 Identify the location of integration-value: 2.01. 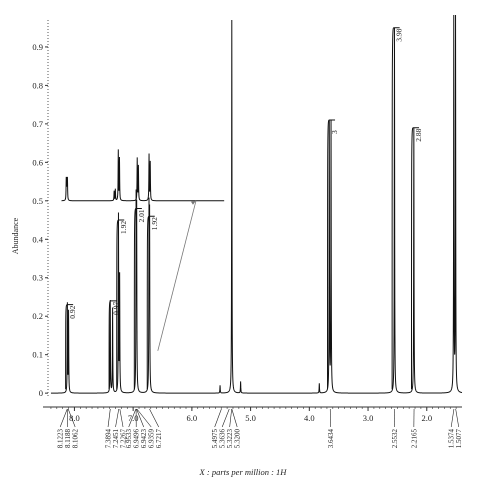
(141, 215).